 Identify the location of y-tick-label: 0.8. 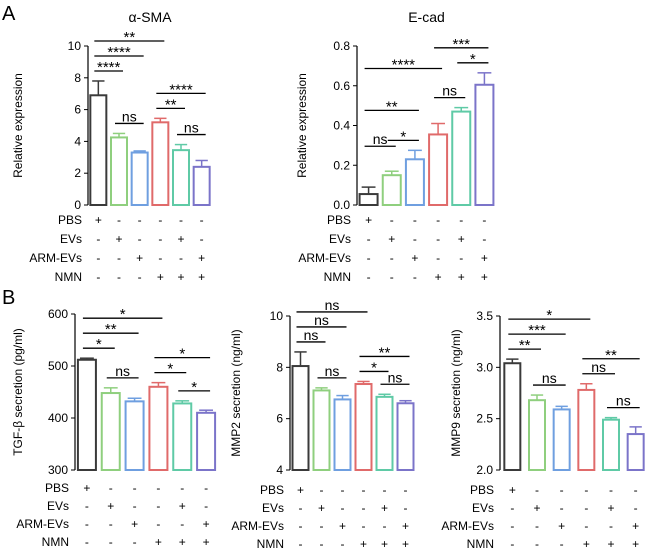
(341, 46).